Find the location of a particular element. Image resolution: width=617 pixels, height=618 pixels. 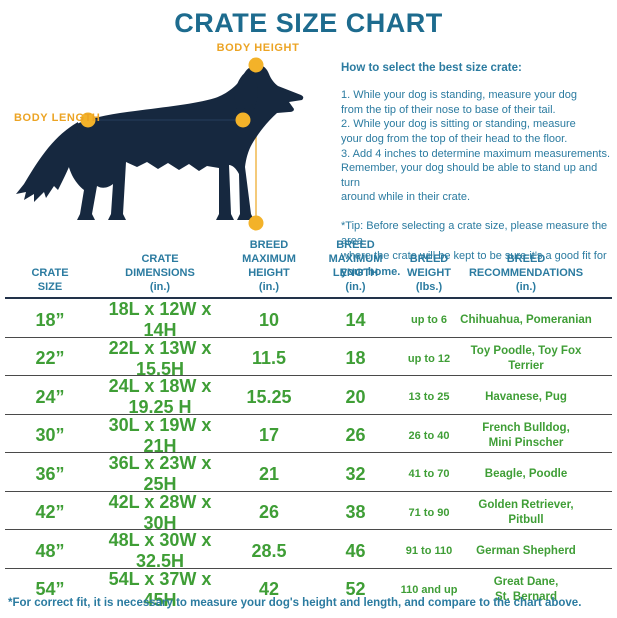

header-breed-max-length: BREED MAXIMUM LENGTH (in.) is located at coordinates (355, 266).